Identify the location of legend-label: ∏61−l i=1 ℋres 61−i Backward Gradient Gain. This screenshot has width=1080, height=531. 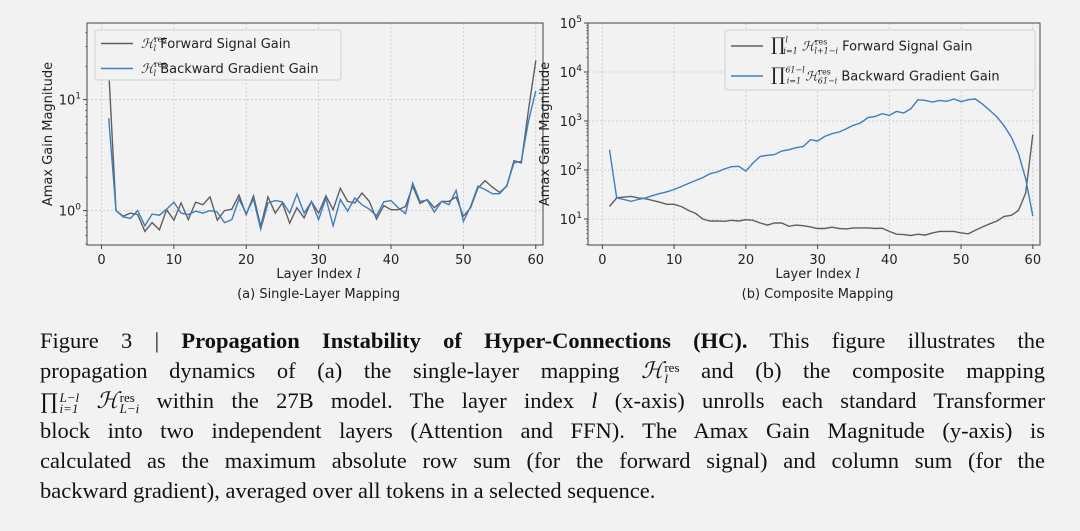
(885, 75).